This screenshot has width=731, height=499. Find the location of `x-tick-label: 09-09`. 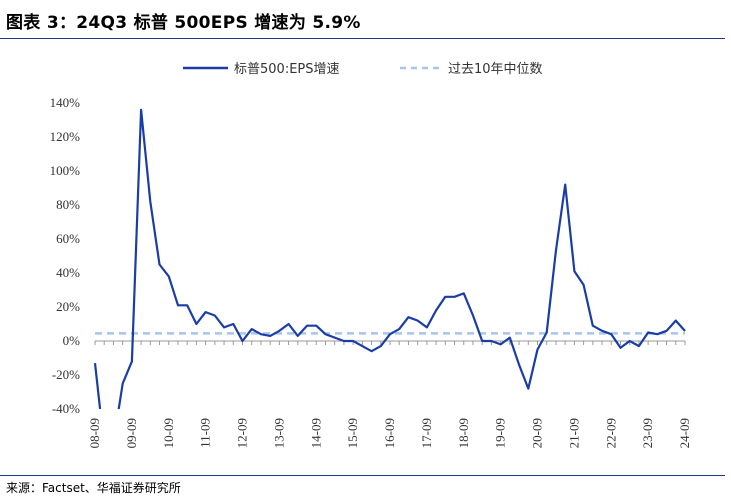

x-tick-label: 09-09 is located at coordinates (131, 433).